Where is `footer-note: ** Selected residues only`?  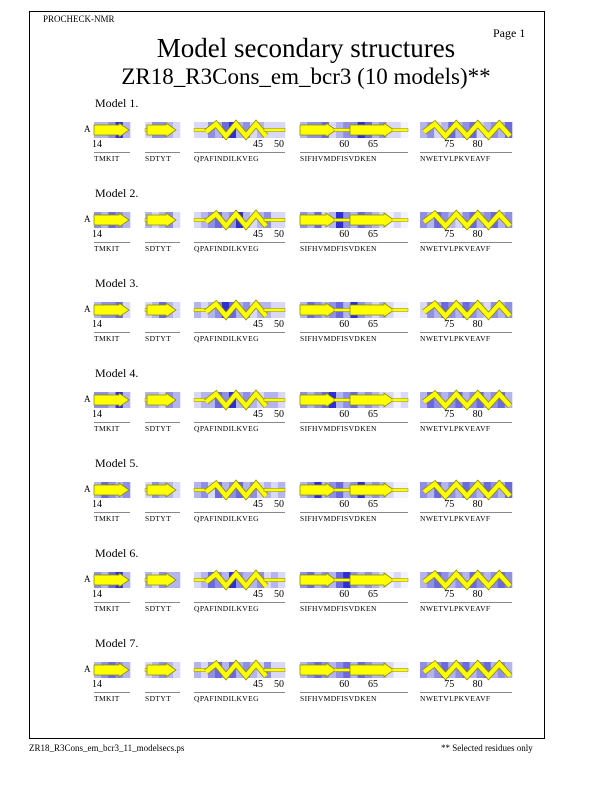 footer-note: ** Selected residues only is located at coordinates (487, 748).